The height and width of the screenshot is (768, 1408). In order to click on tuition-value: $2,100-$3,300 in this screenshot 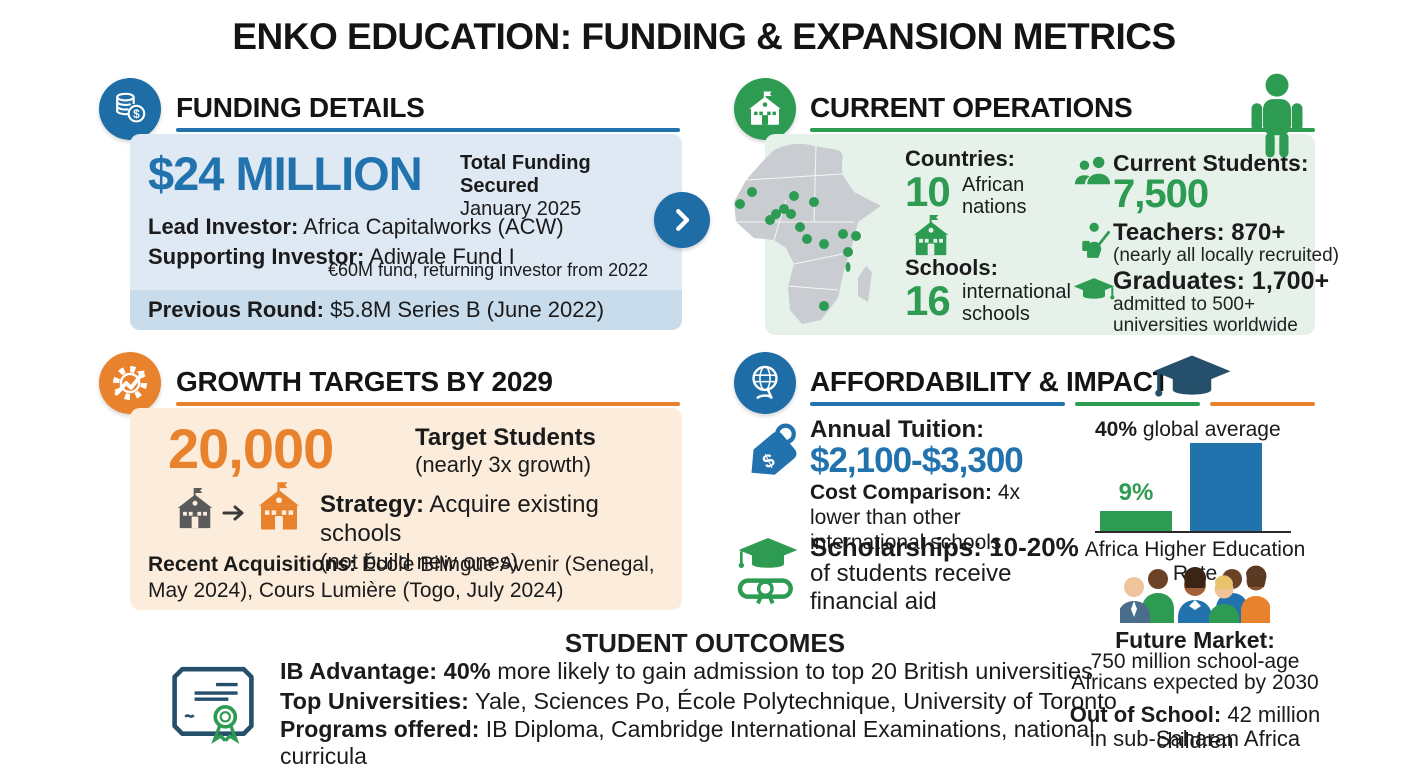, I will do `click(917, 460)`.